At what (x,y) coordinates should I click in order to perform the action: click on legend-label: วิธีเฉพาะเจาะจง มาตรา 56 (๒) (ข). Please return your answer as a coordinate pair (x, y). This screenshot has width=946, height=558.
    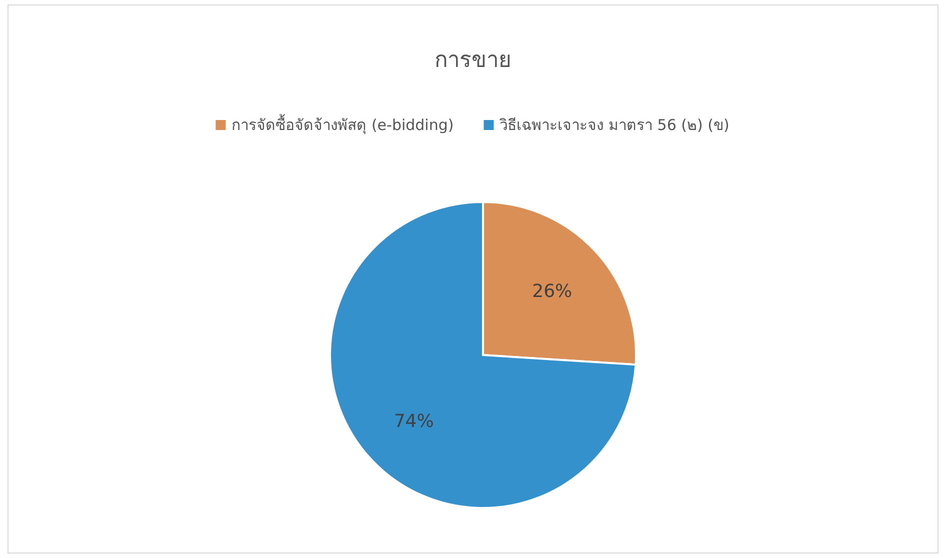
    Looking at the image, I should click on (614, 125).